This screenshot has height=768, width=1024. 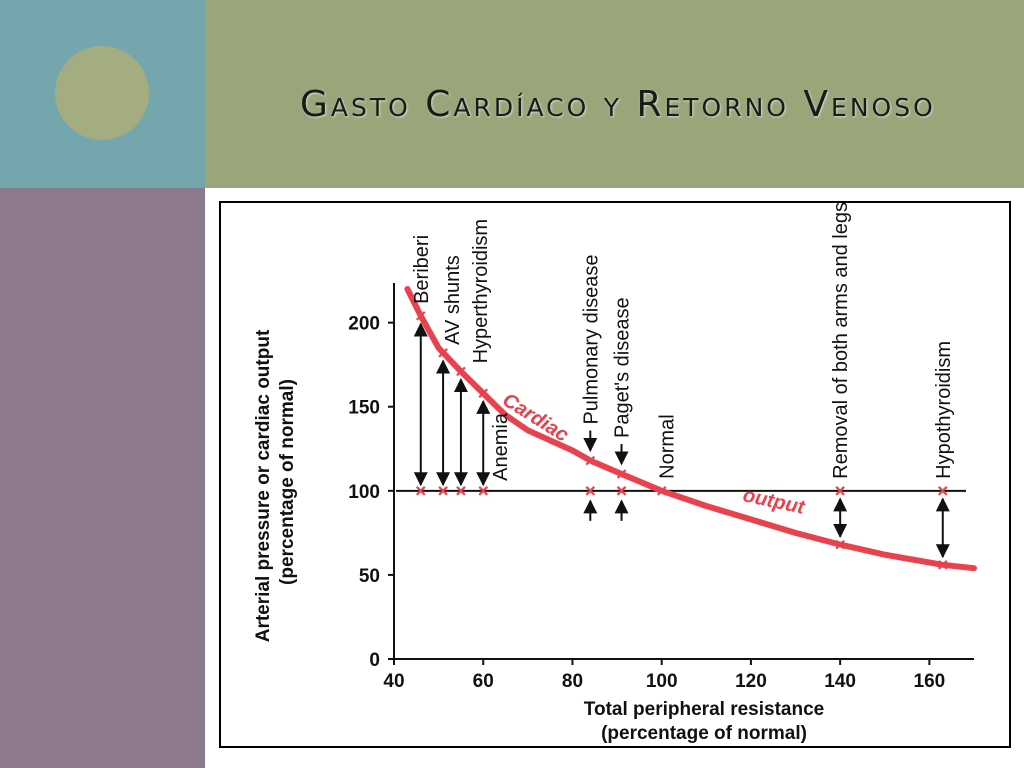 I want to click on y-tick-label: 50, so click(x=369, y=576).